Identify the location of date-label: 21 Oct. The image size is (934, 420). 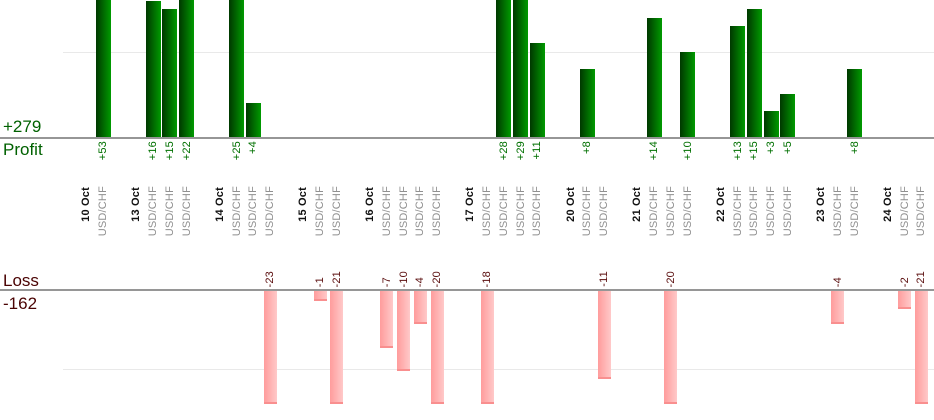
(637, 204).